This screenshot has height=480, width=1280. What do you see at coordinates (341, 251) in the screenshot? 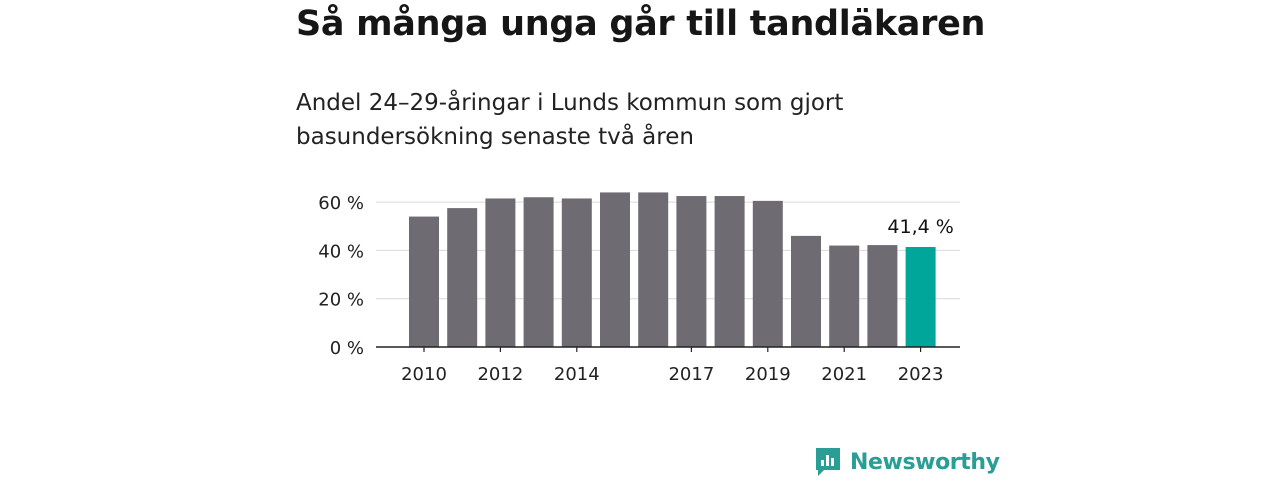
I see `y-tick-label: 40 %` at bounding box center [341, 251].